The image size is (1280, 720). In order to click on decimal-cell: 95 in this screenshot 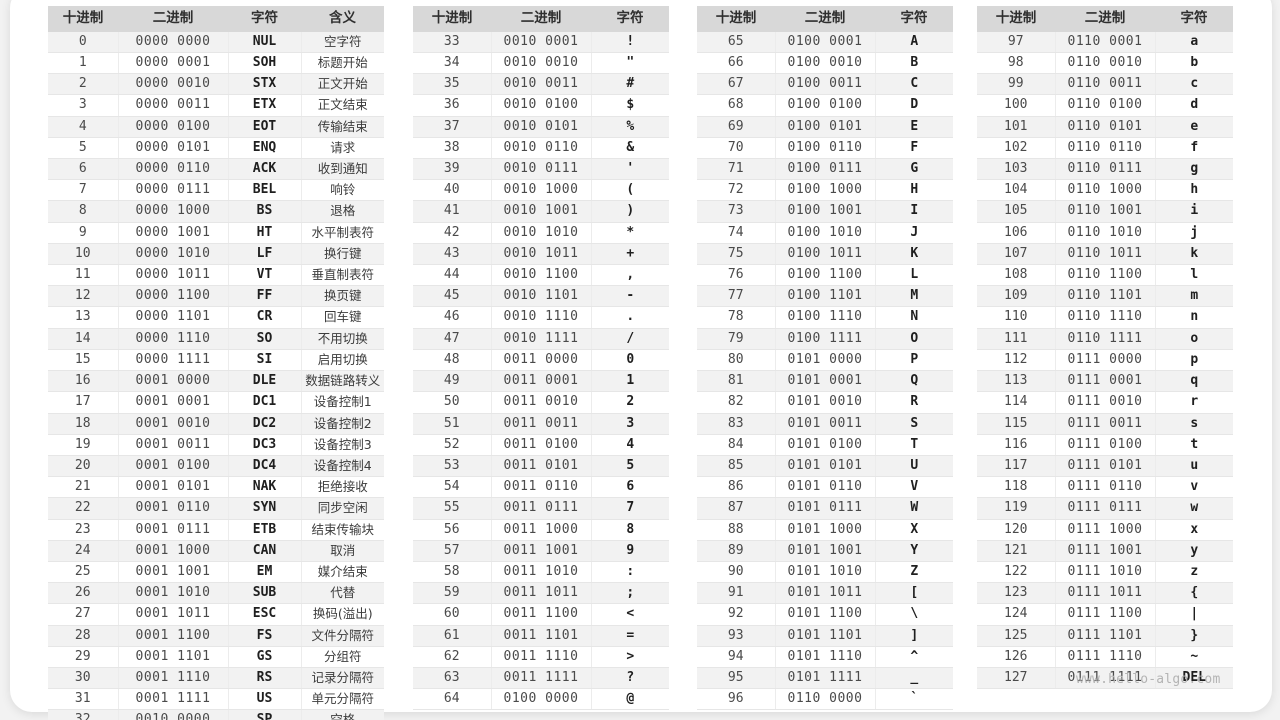, I will do `click(736, 678)`.